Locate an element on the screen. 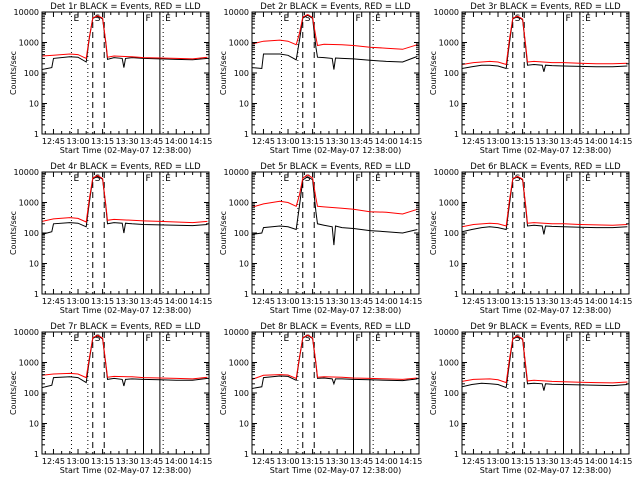 The width and height of the screenshot is (640, 480). panel-title: Det 5r BLACK = Events, RED = LLD is located at coordinates (335, 167).